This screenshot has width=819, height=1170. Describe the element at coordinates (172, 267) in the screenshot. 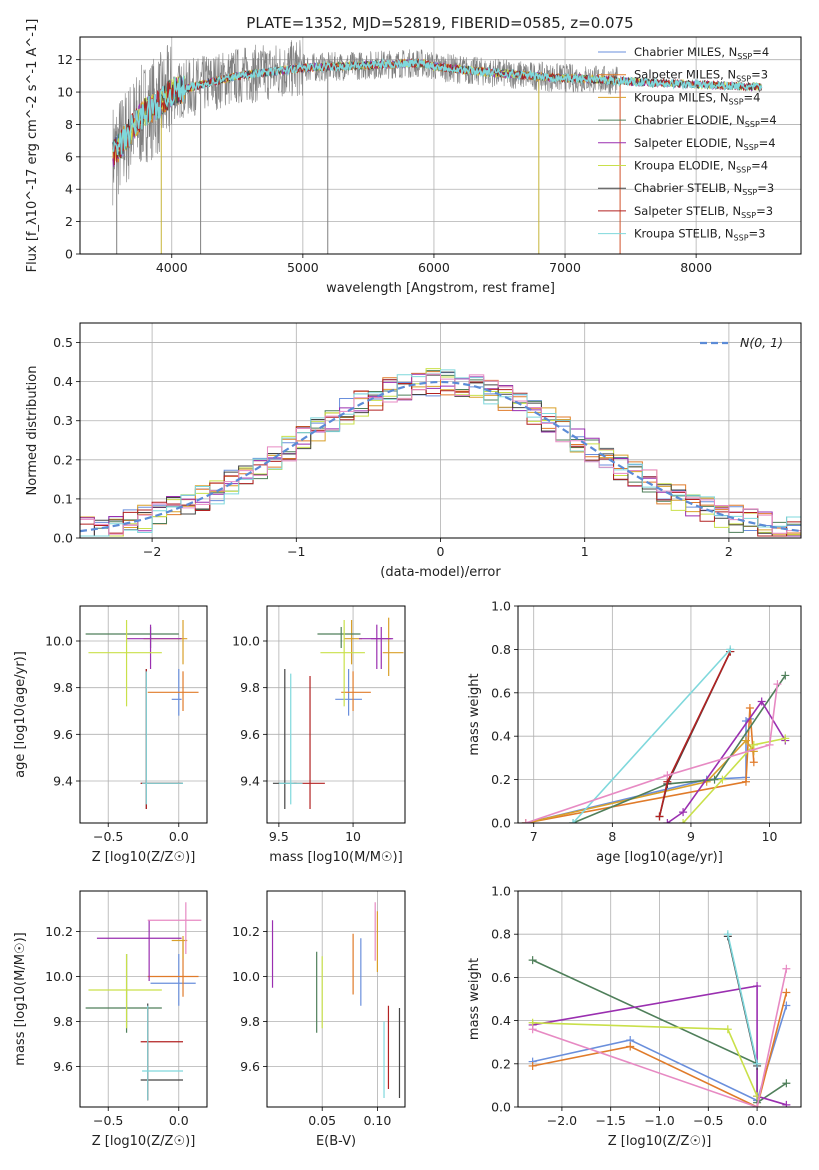

I see `x-tick-label: 4000` at that location.